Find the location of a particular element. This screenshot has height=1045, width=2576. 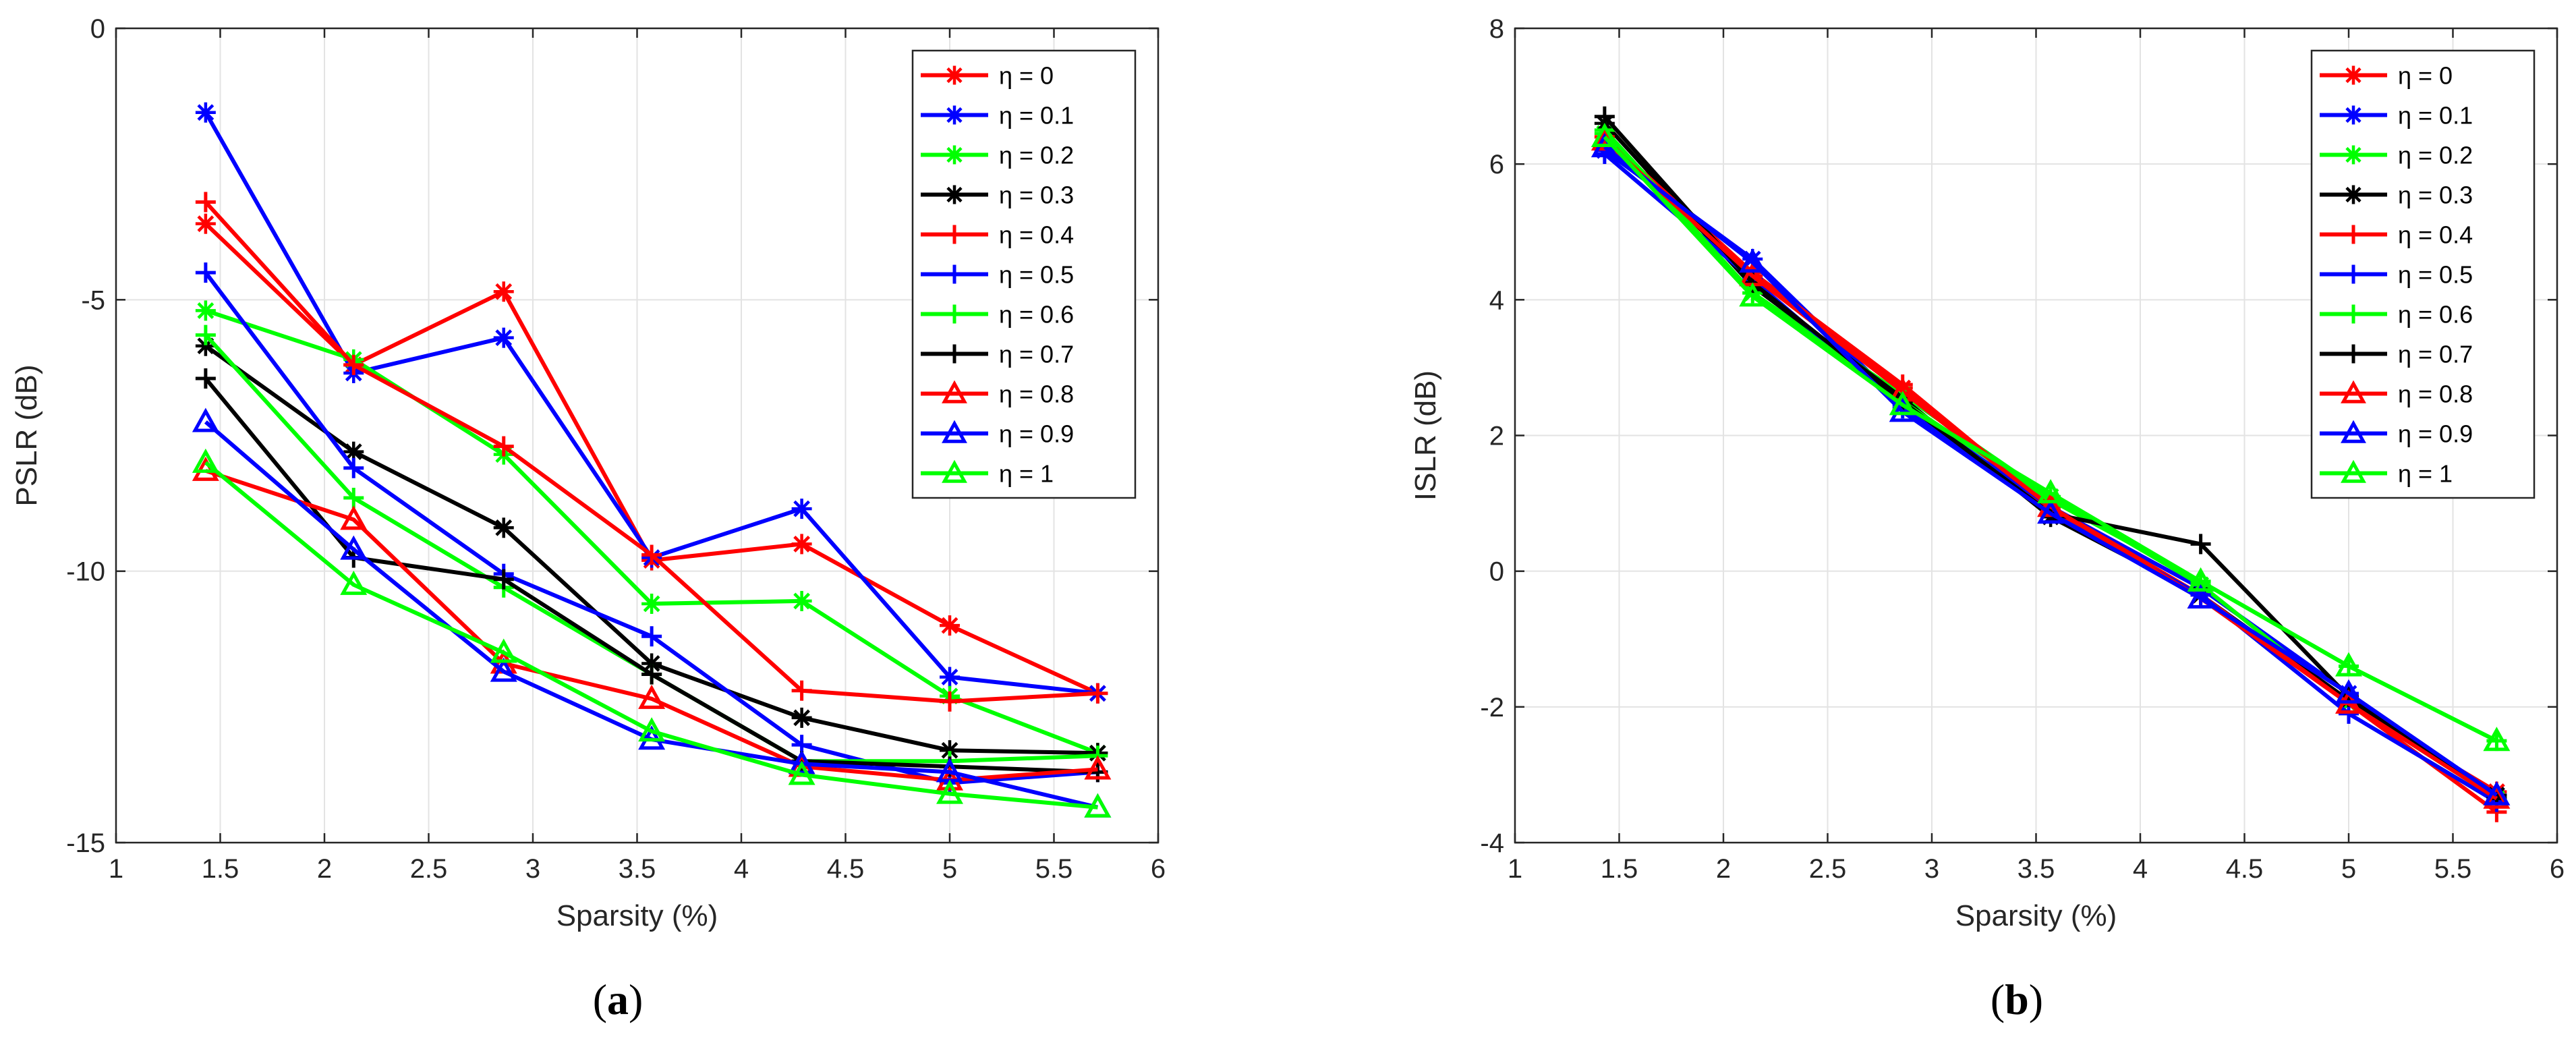

chart-1-caption-paren-open: ( is located at coordinates (1998, 999).